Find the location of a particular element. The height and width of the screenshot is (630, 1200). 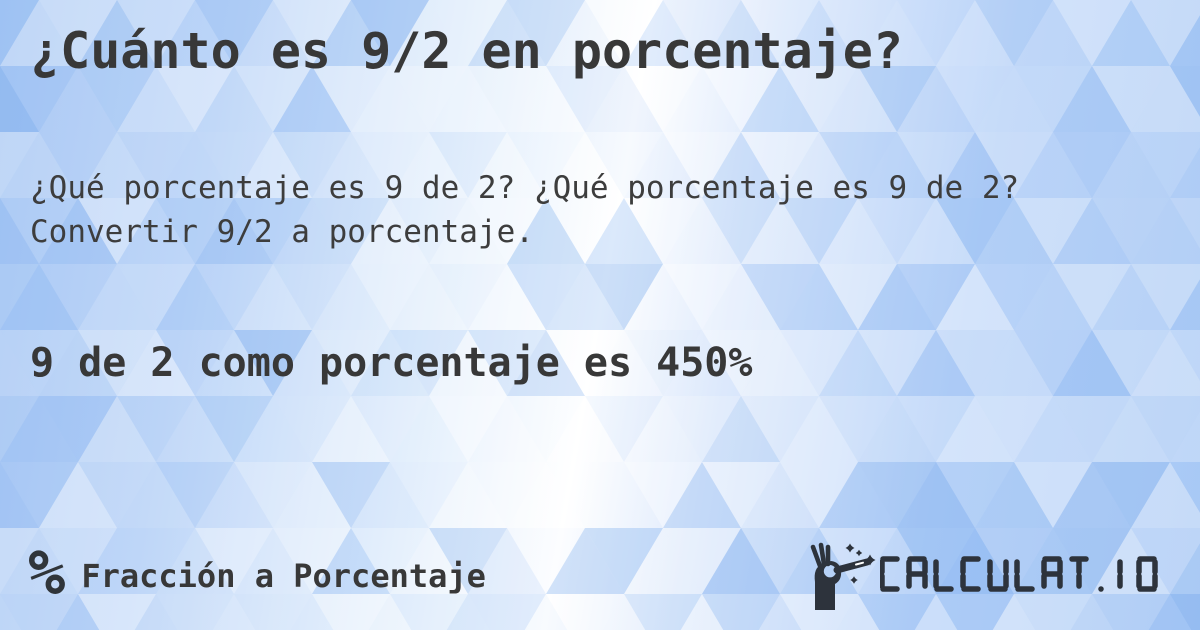

category-label: Fracción a Porcentaje is located at coordinates (283, 576).